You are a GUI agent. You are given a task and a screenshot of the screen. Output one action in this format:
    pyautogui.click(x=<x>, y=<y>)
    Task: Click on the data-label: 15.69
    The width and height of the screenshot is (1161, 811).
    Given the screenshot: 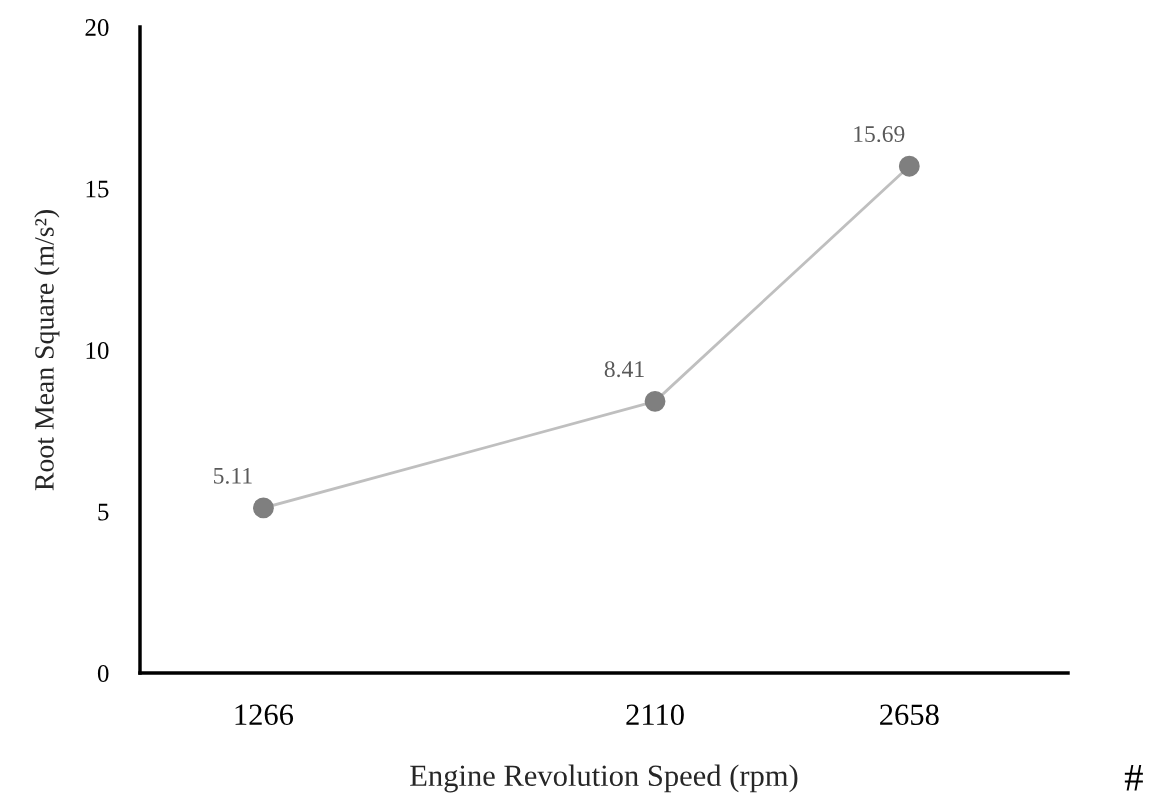 What is the action you would take?
    pyautogui.click(x=879, y=134)
    